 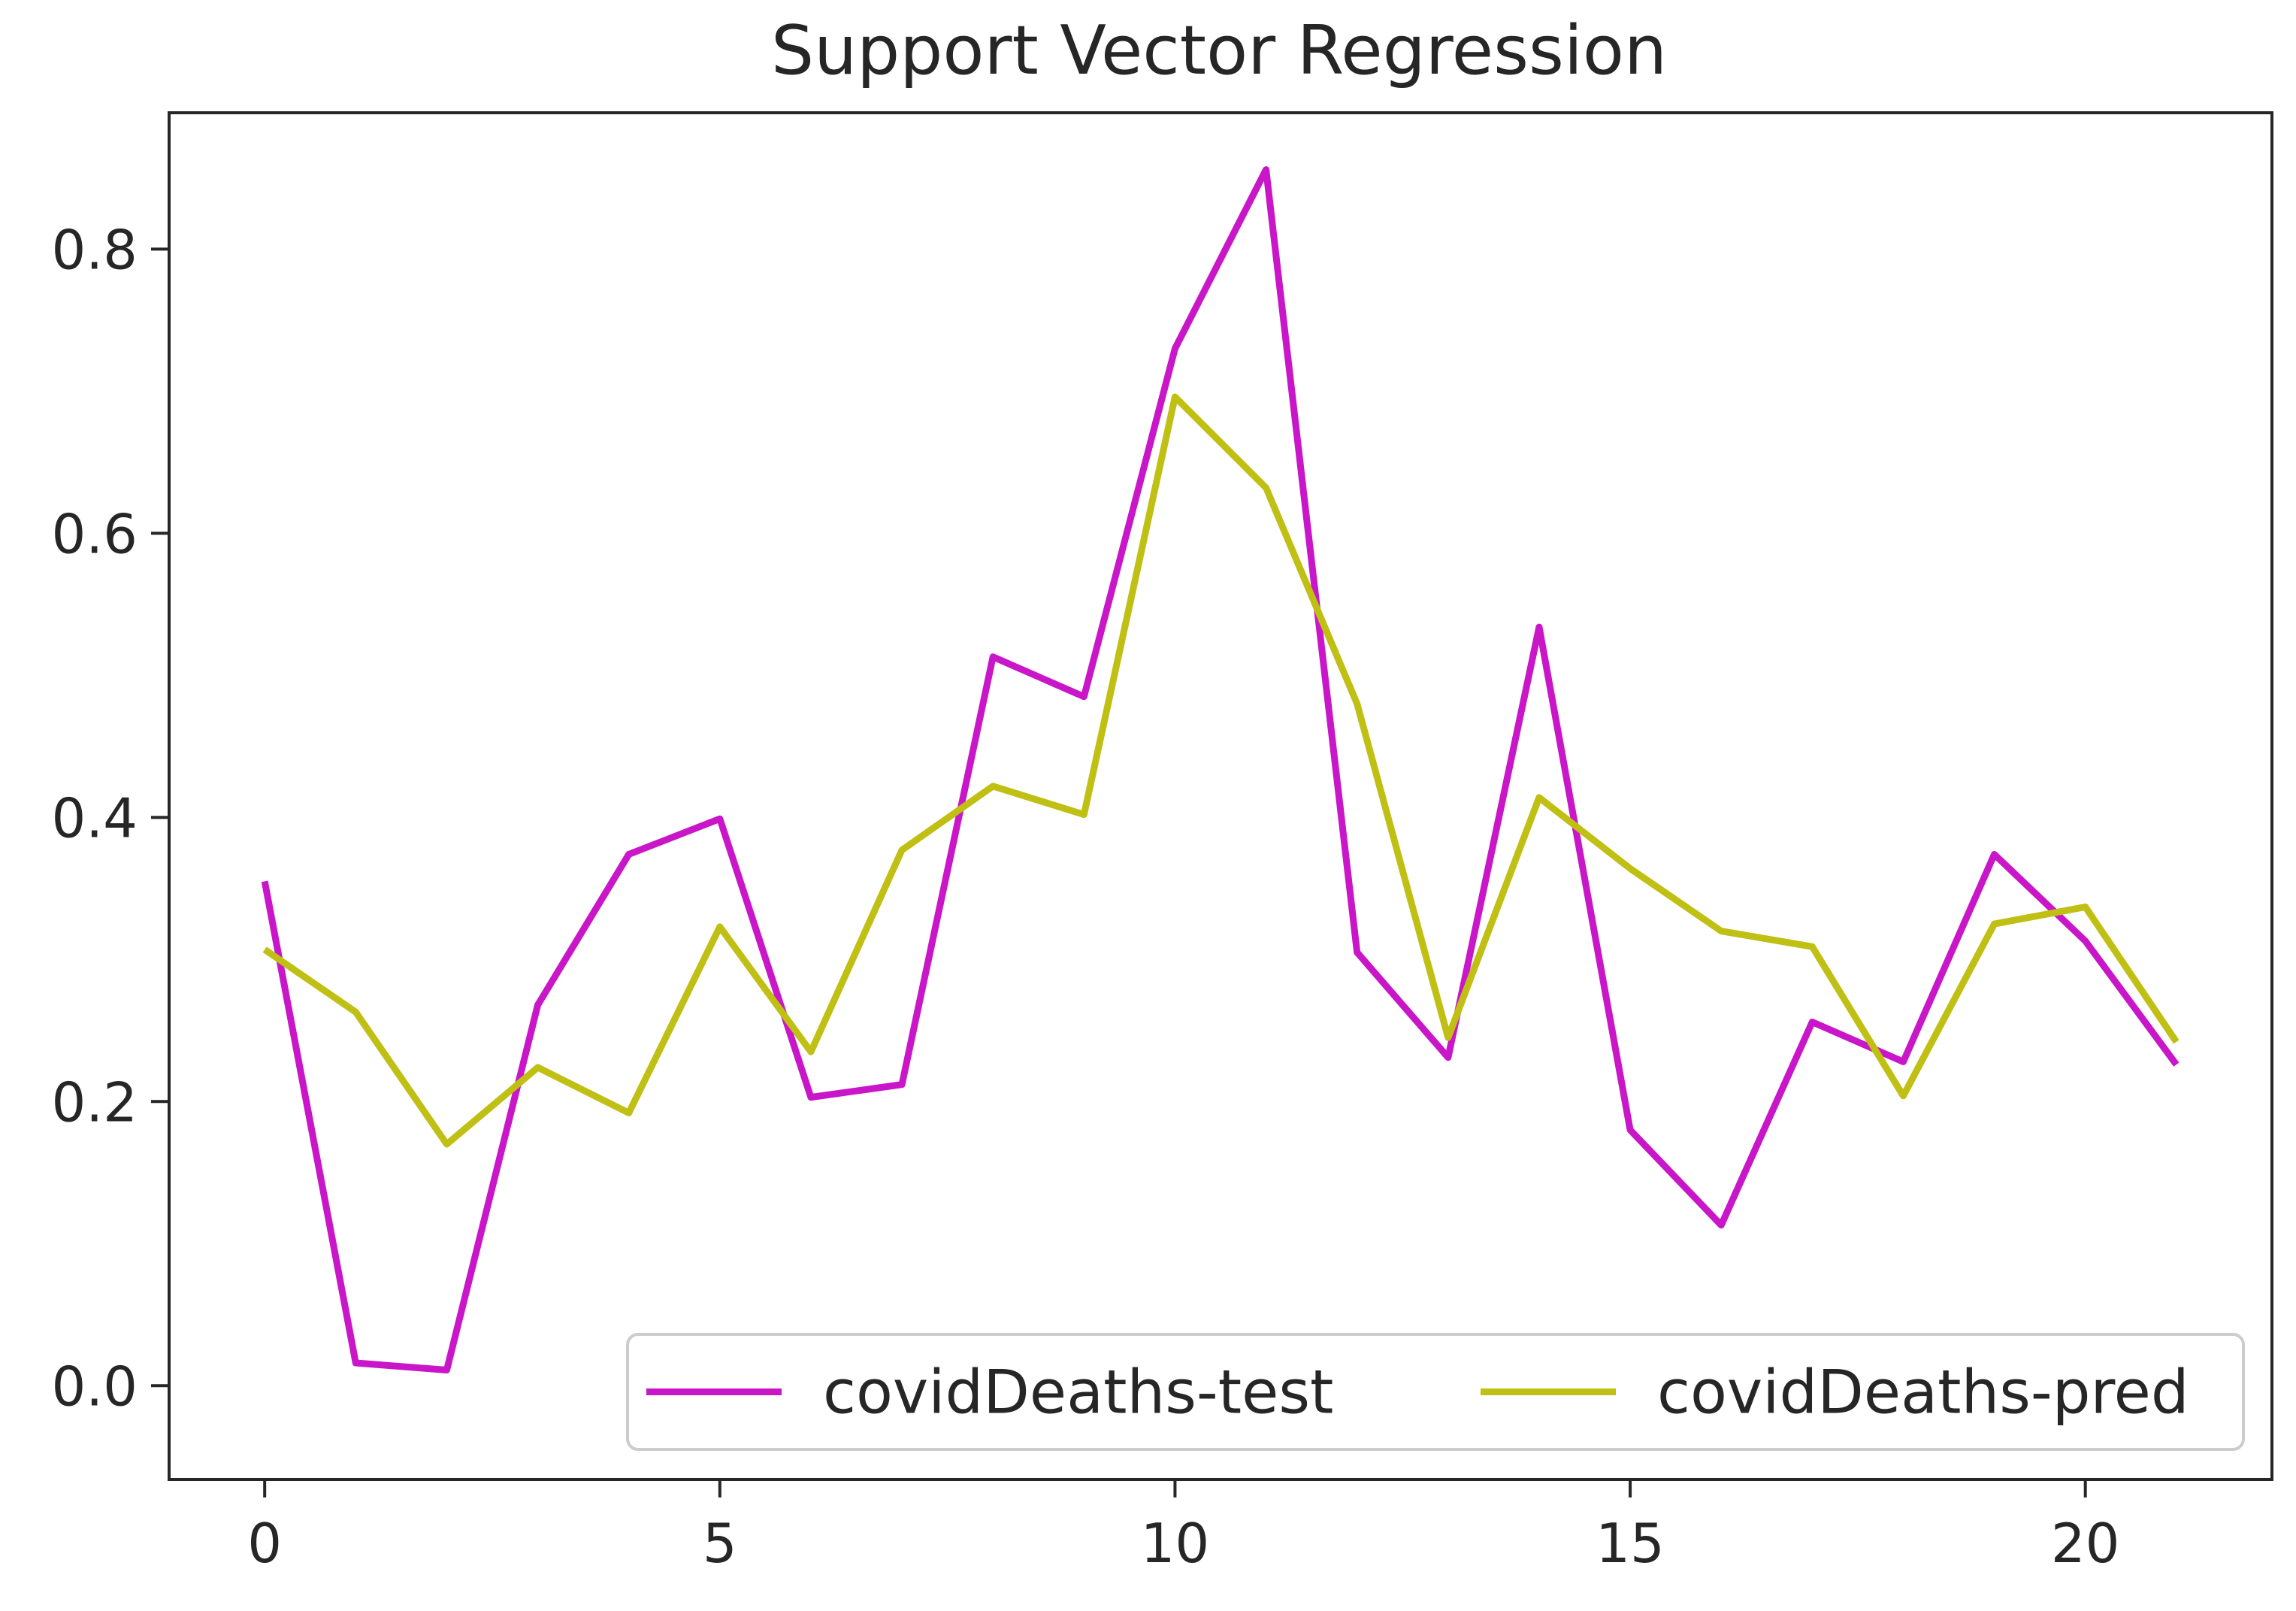 What do you see at coordinates (95, 533) in the screenshot?
I see `y-tick-label: 0.6` at bounding box center [95, 533].